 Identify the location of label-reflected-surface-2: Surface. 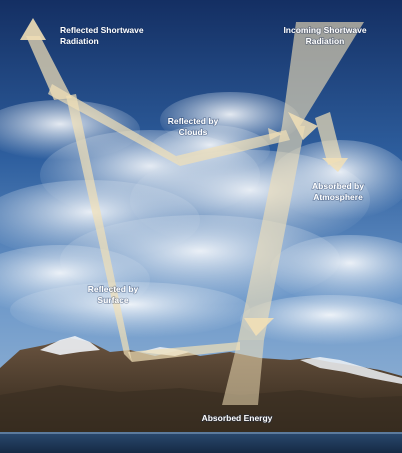
(112, 300).